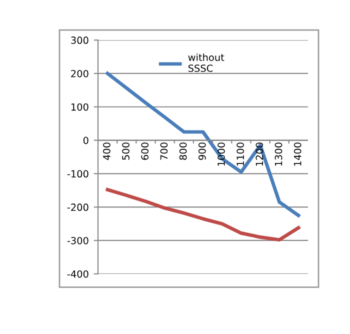 The width and height of the screenshot is (350, 334). Describe the element at coordinates (260, 154) in the screenshot. I see `x-tick-label: 1200` at that location.